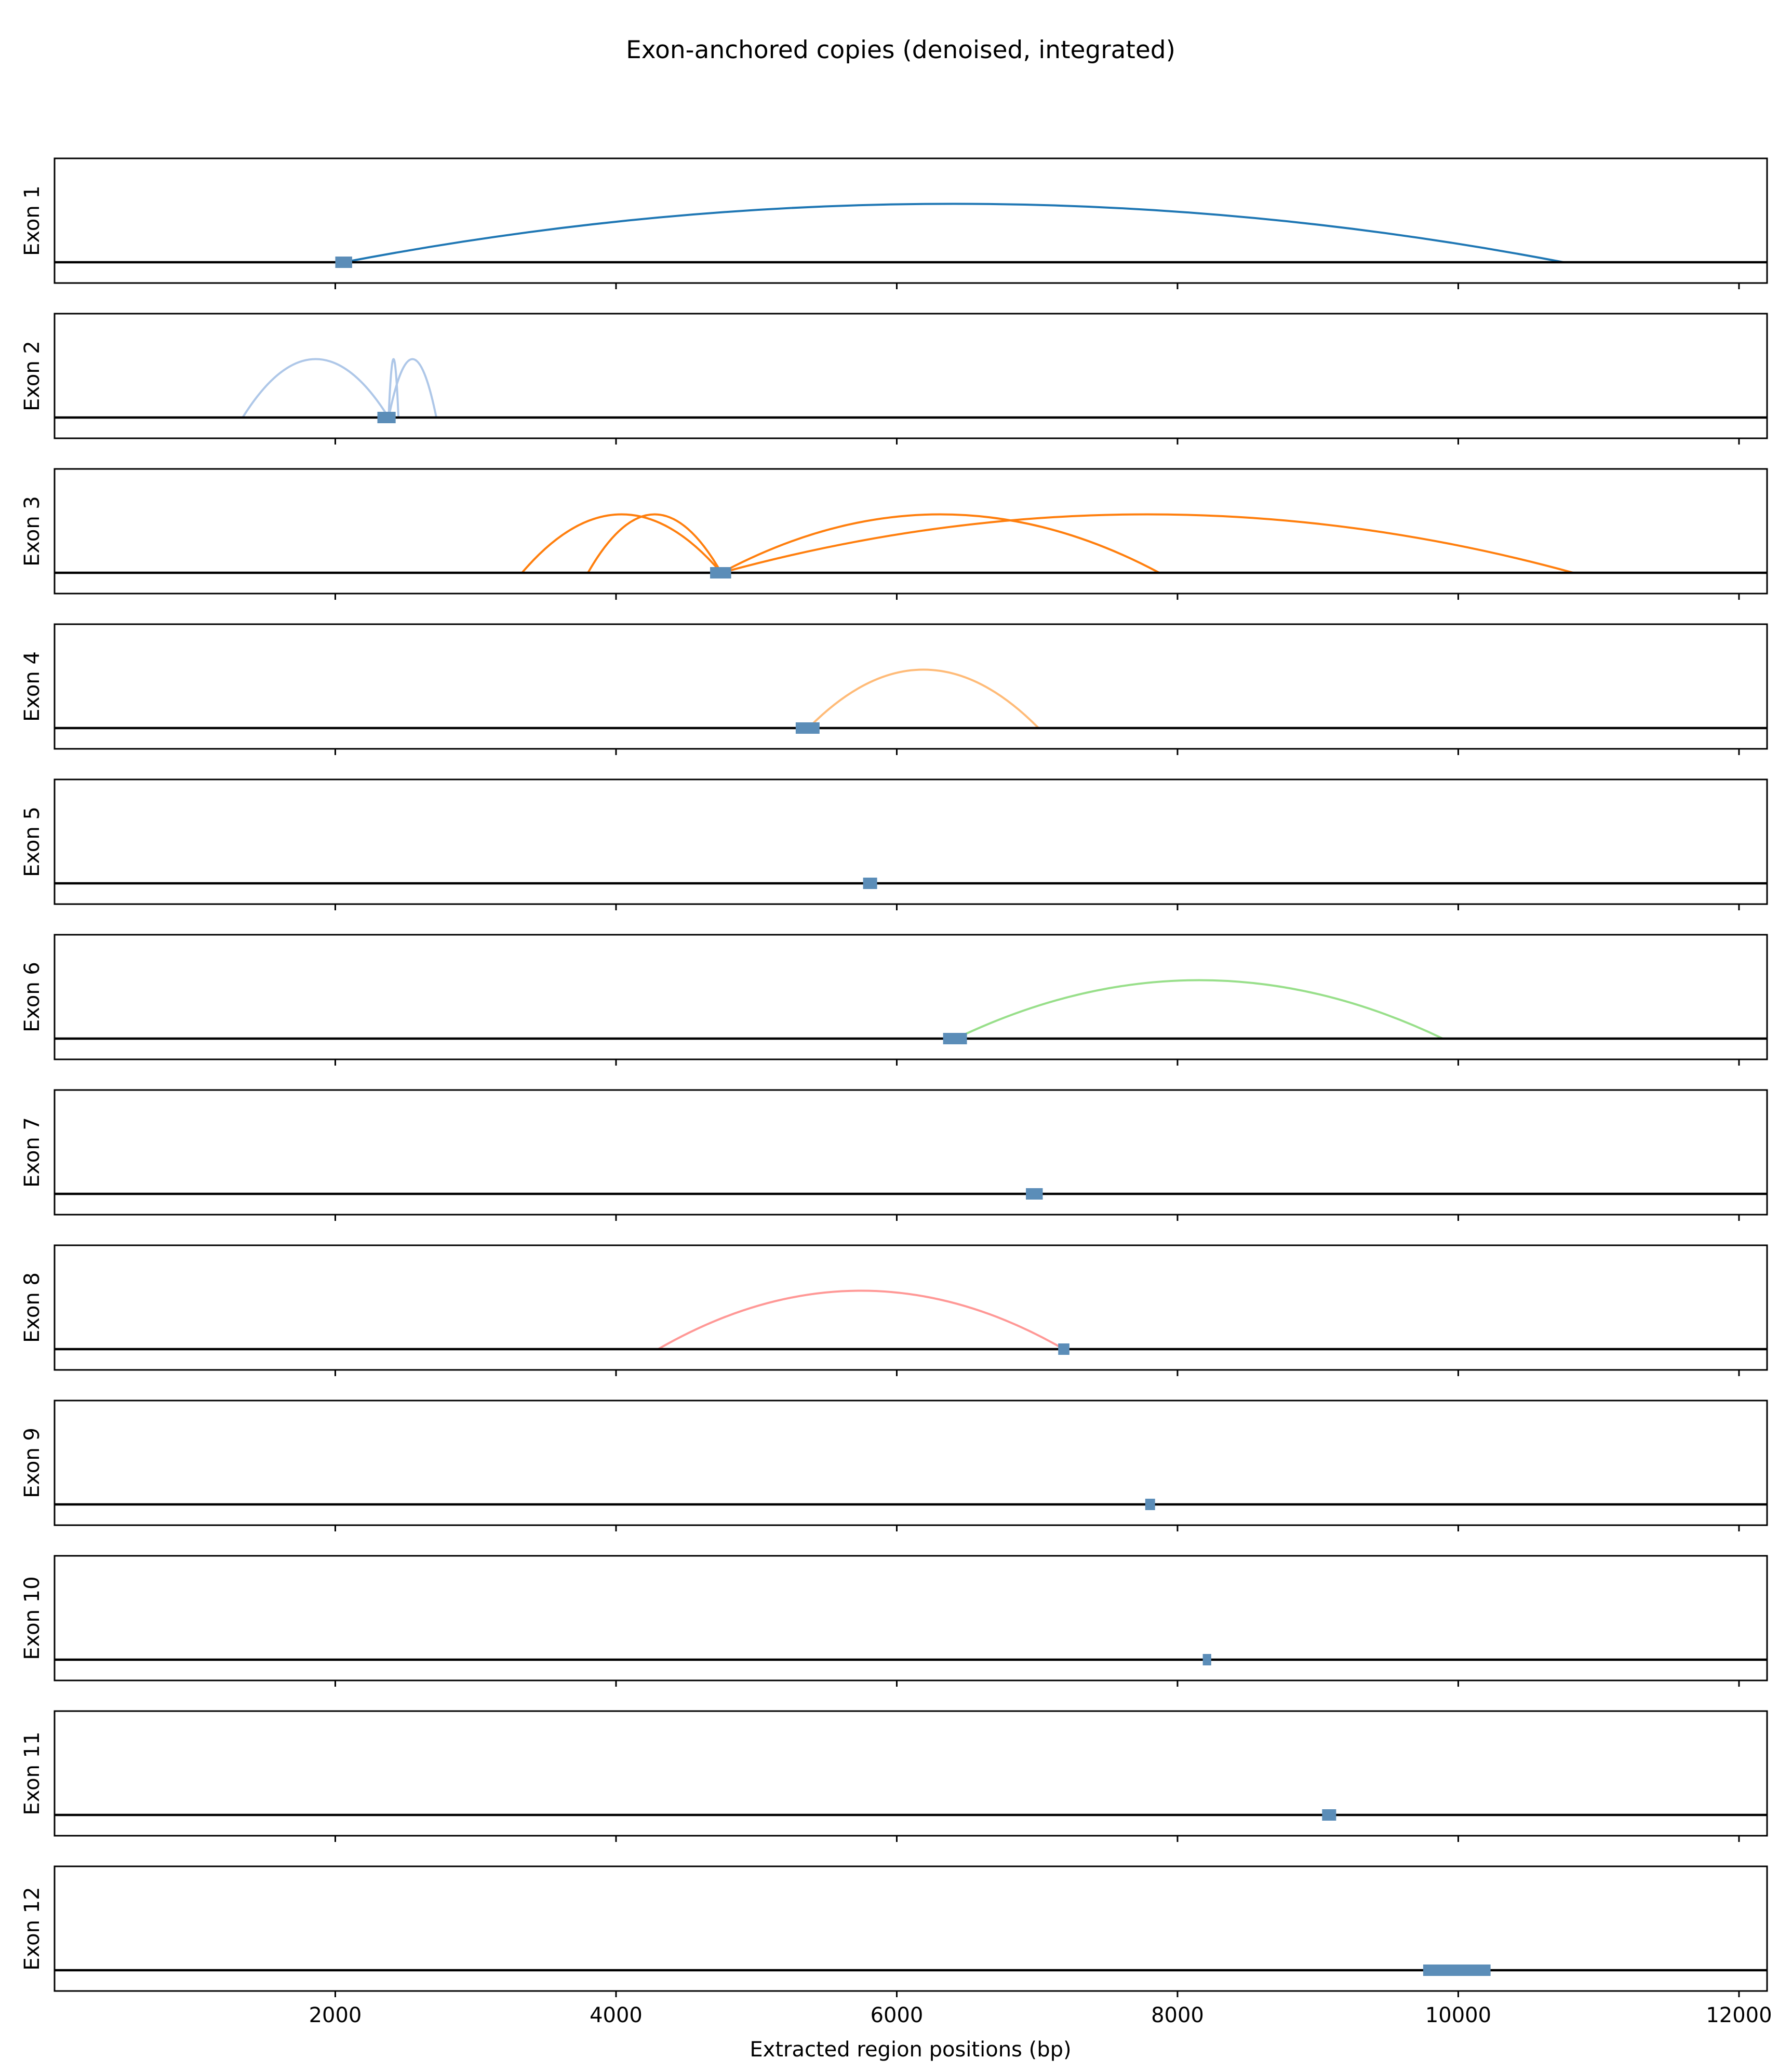 The height and width of the screenshot is (2072, 1792). I want to click on panel-label: Exon 12, so click(32, 1928).